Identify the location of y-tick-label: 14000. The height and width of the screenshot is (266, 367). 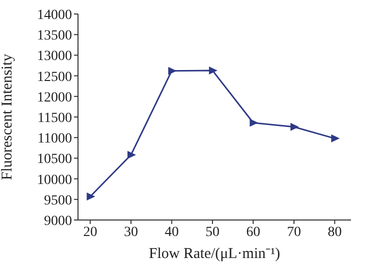
(54, 15).